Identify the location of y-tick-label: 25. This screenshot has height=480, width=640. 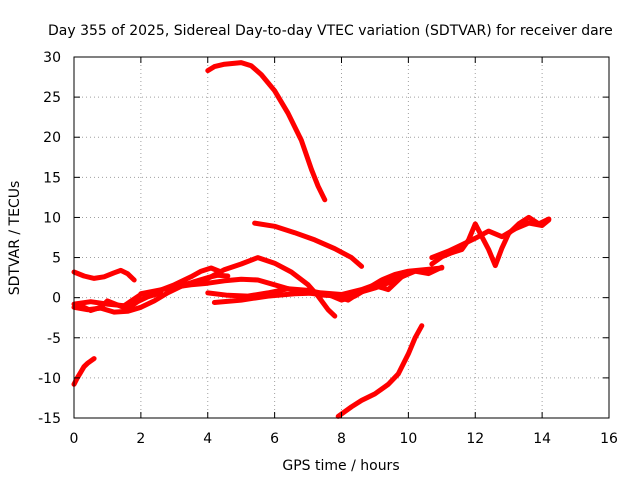
(52, 98).